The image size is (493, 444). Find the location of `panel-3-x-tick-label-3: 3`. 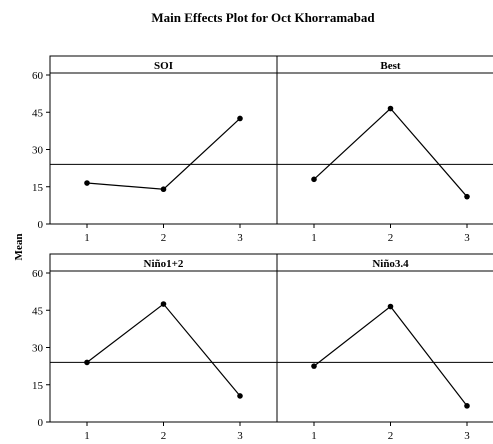

panel-3-x-tick-label-3: 3 is located at coordinates (240, 434).